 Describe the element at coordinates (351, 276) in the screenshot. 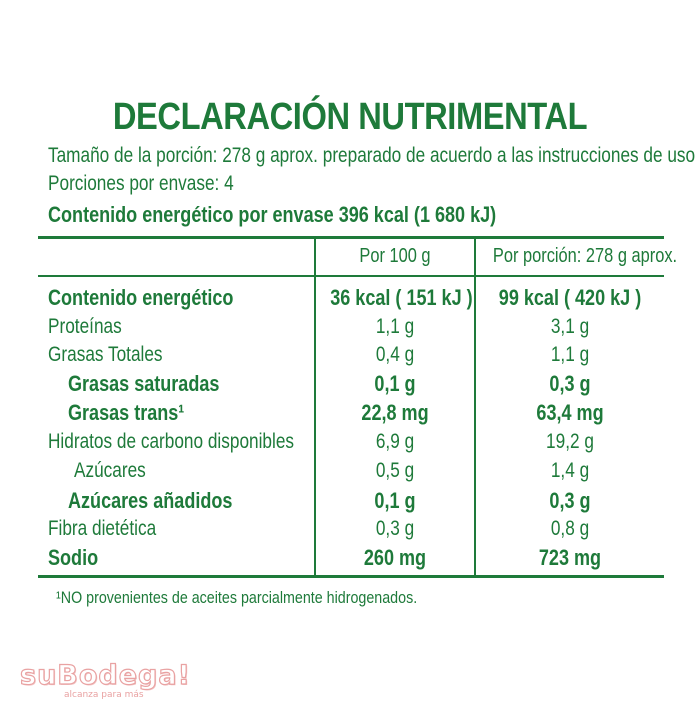

I see `header-divider` at that location.